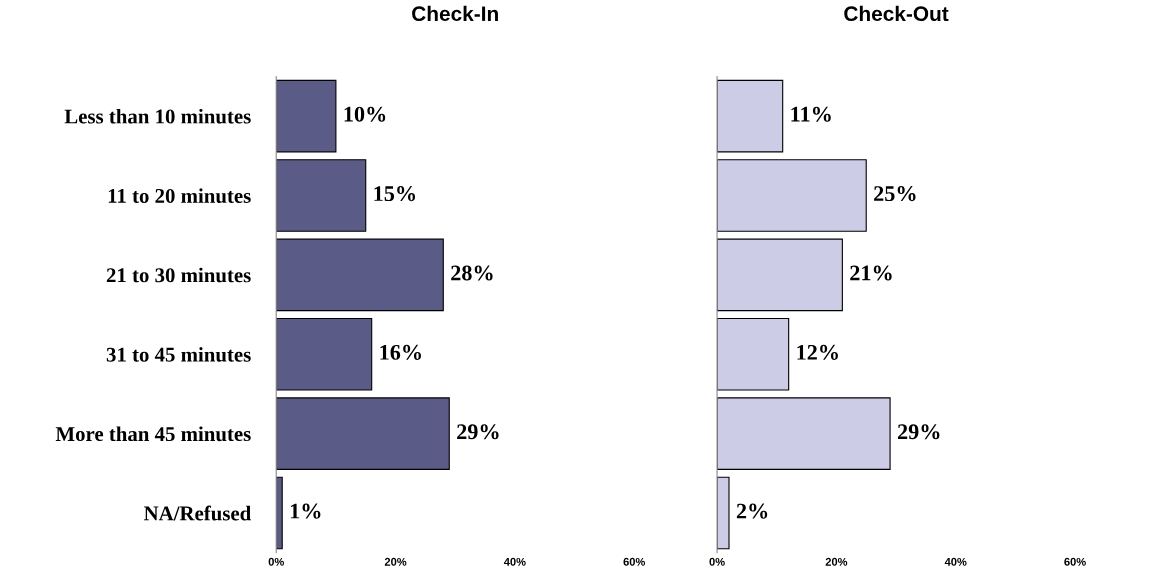  I want to click on data-label: 21%, so click(871, 273).